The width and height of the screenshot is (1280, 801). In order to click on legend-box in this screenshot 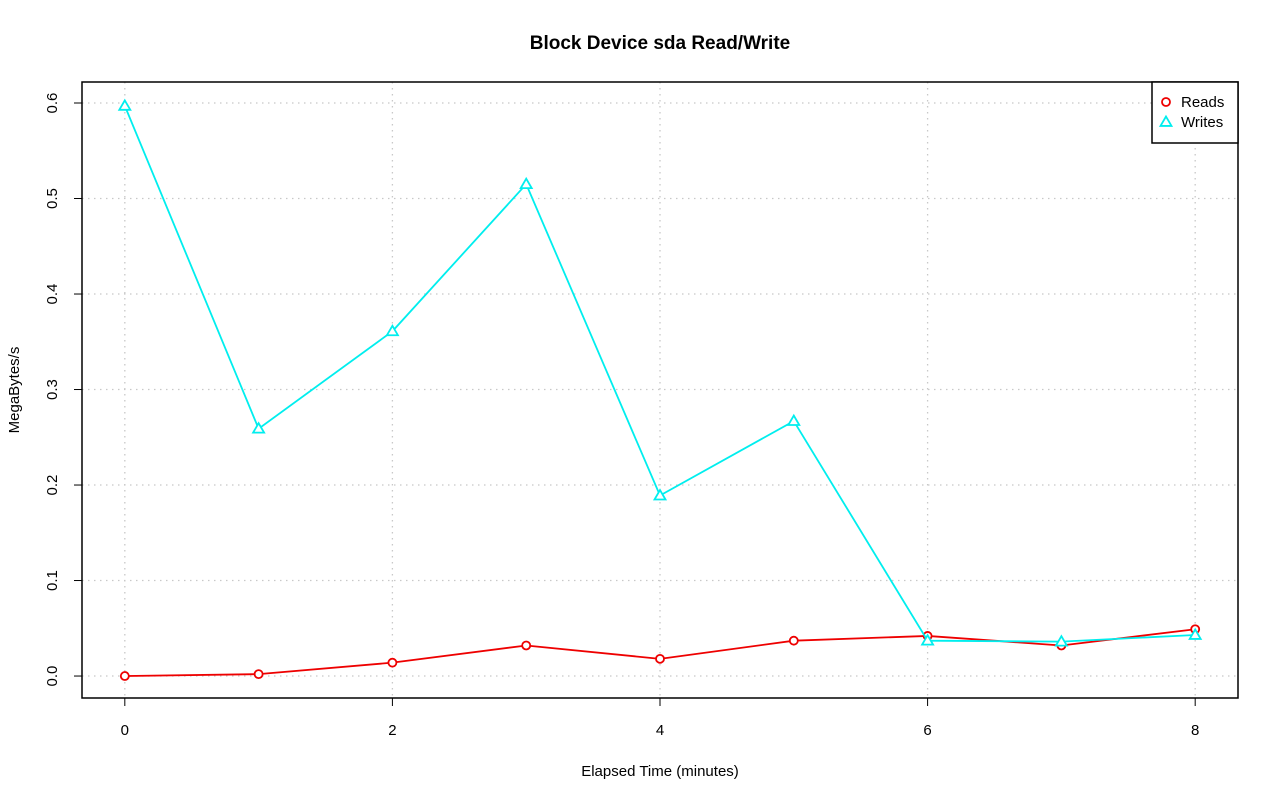, I will do `click(1195, 112)`.